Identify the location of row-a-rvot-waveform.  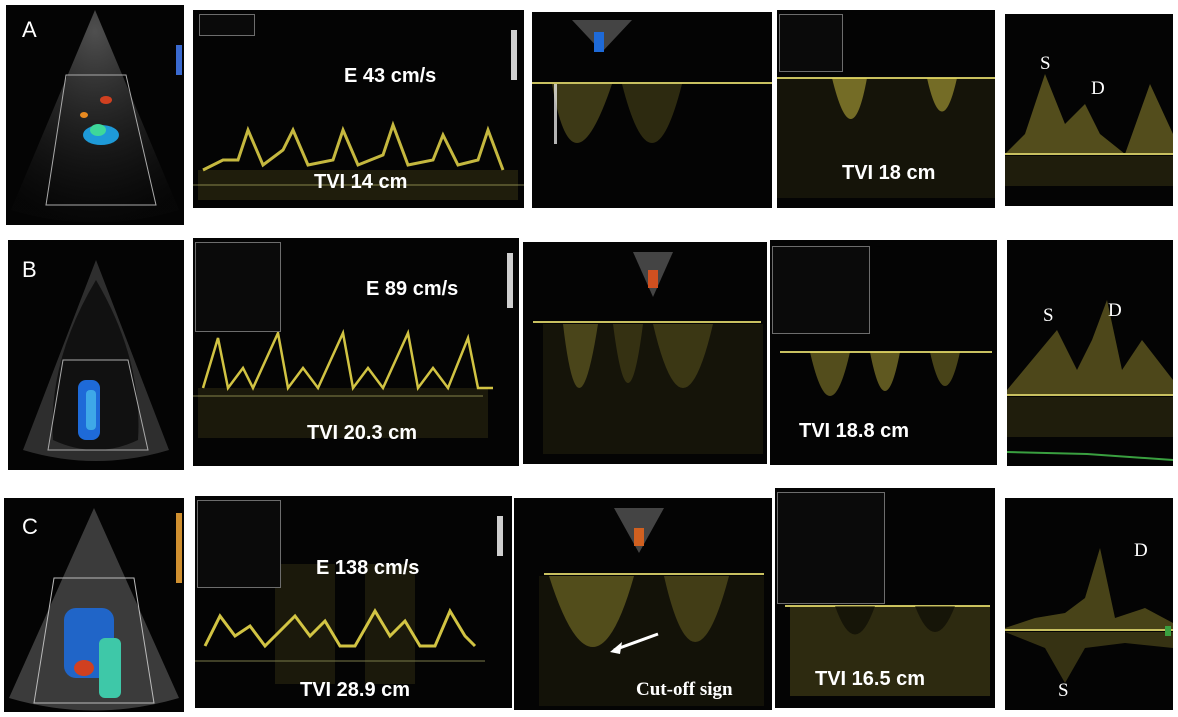
(886, 137).